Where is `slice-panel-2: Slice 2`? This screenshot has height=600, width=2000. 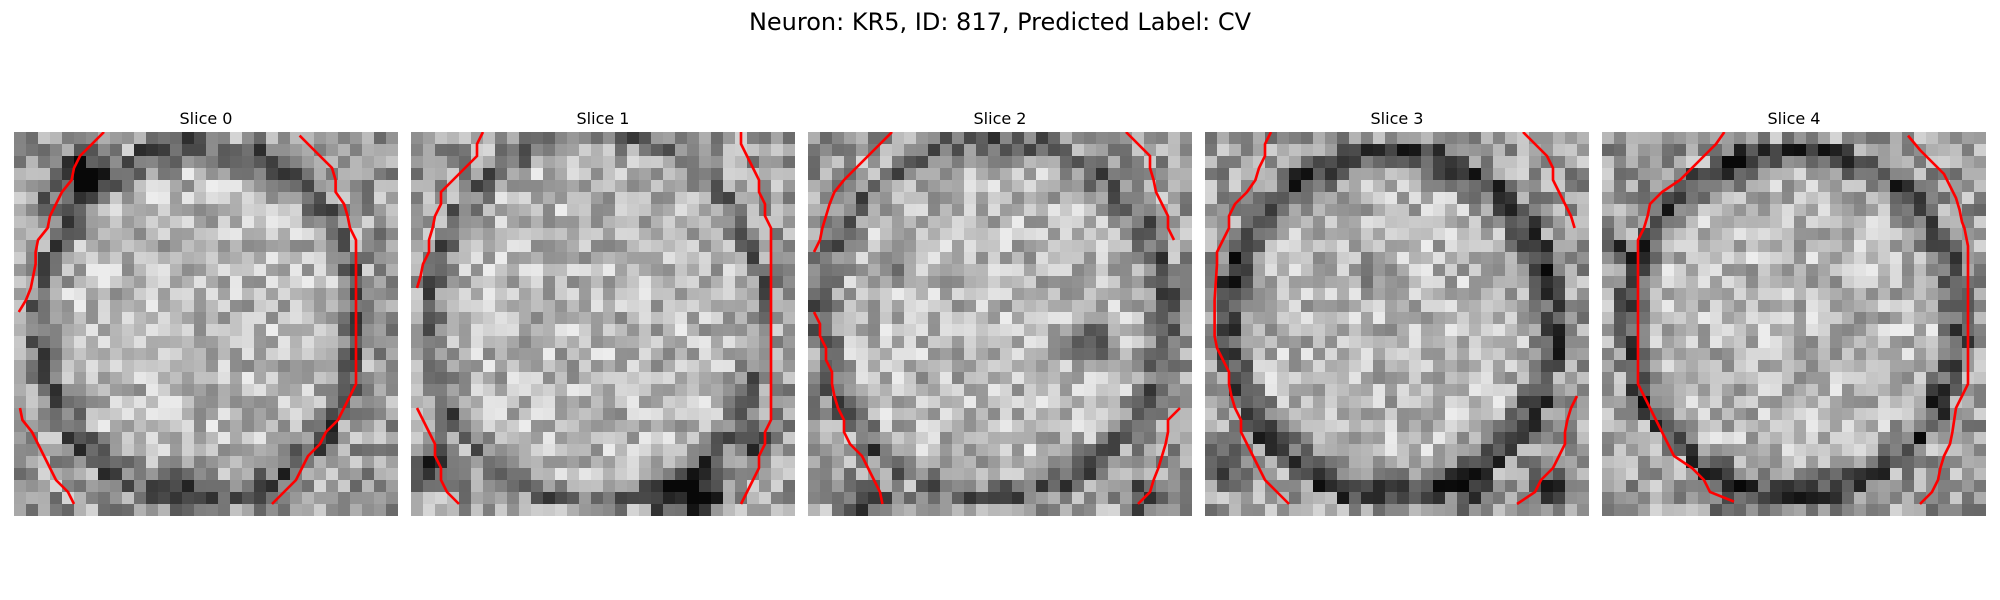
slice-panel-2: Slice 2 is located at coordinates (1000, 312).